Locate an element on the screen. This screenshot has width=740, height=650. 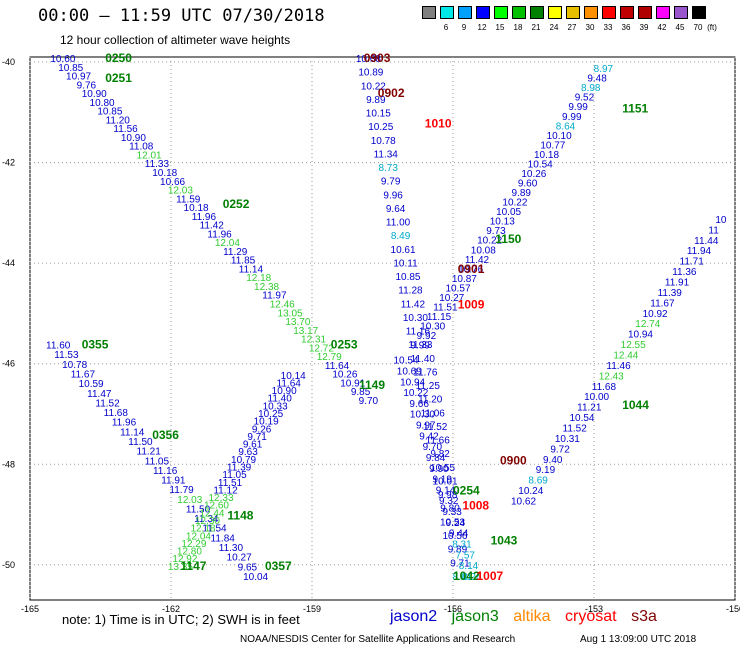
pass-time-label: 1007 is located at coordinates (490, 576).